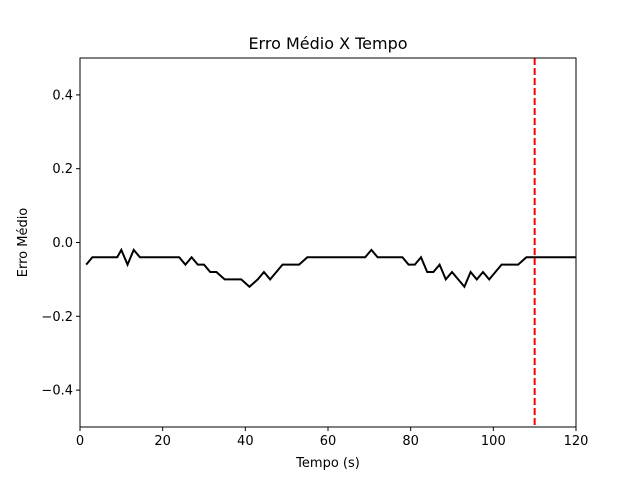  Describe the element at coordinates (410, 441) in the screenshot. I see `x-tick-label: 80` at that location.